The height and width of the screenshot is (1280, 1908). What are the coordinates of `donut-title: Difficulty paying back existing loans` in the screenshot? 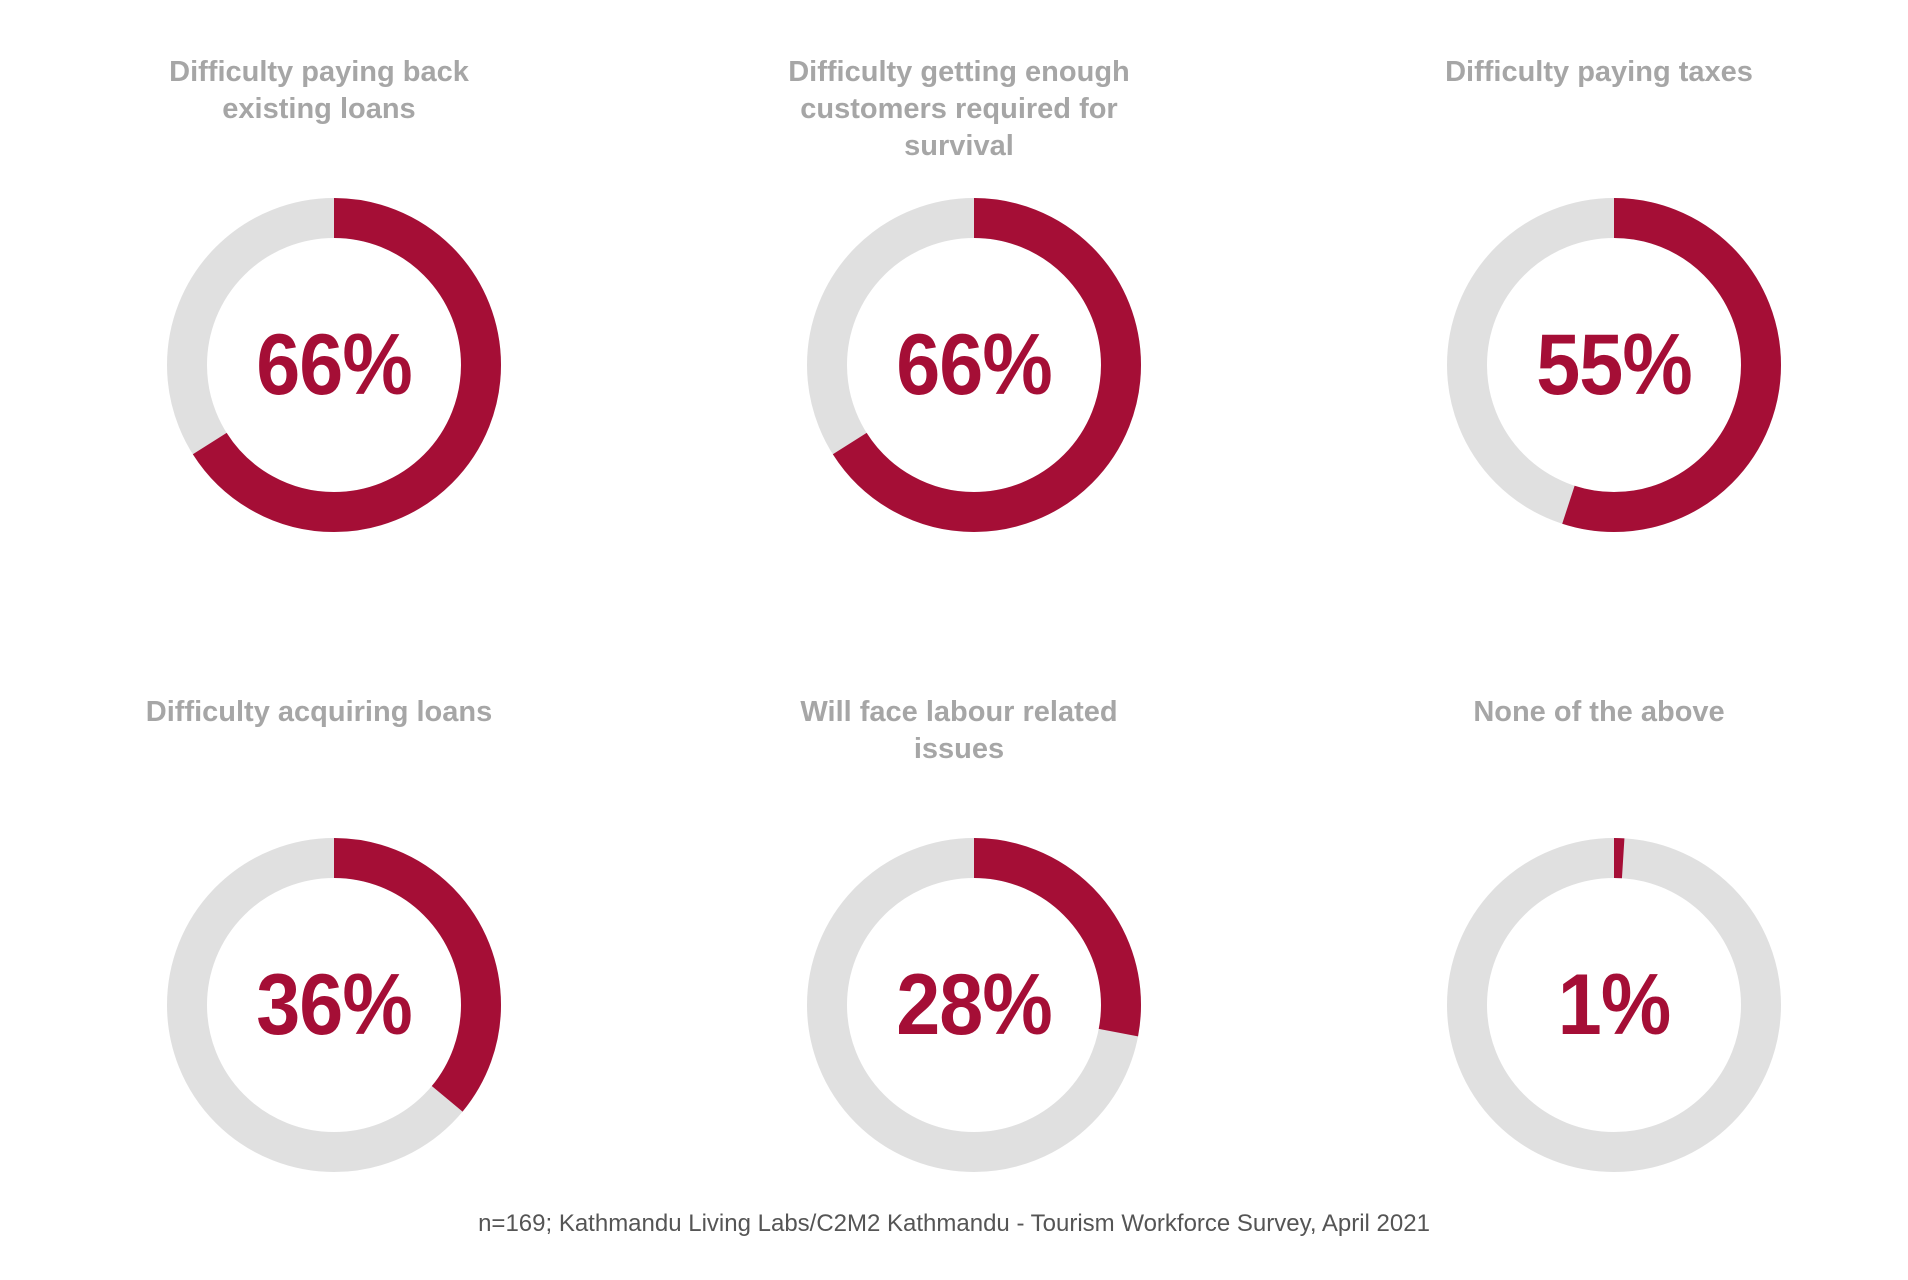 It's located at (319, 91).